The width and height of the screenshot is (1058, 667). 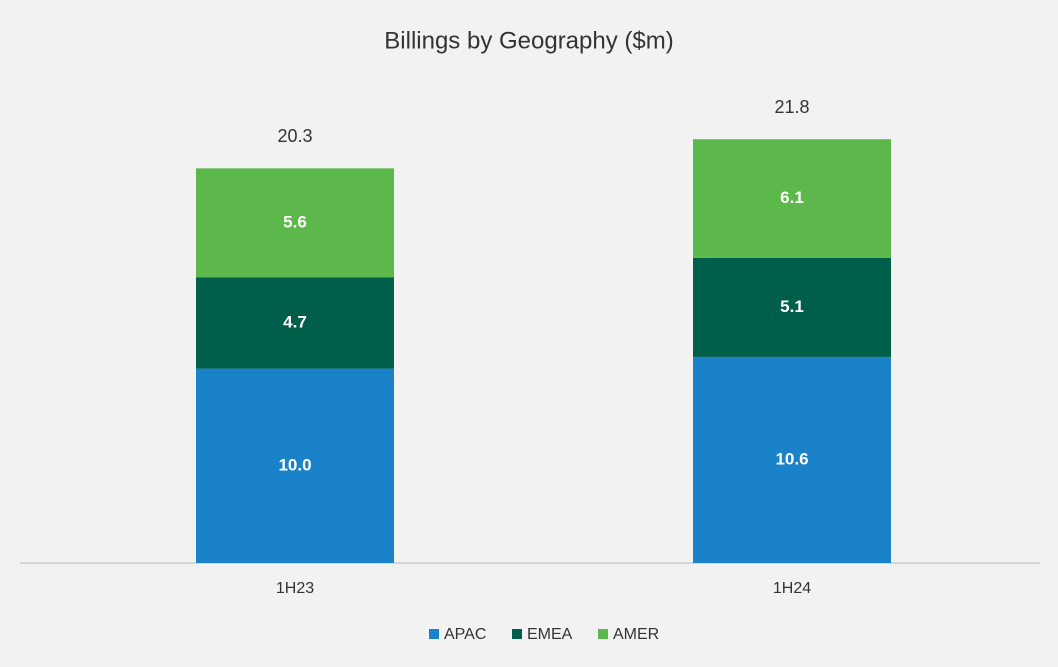 What do you see at coordinates (550, 634) in the screenshot?
I see `legend-label: EMEA` at bounding box center [550, 634].